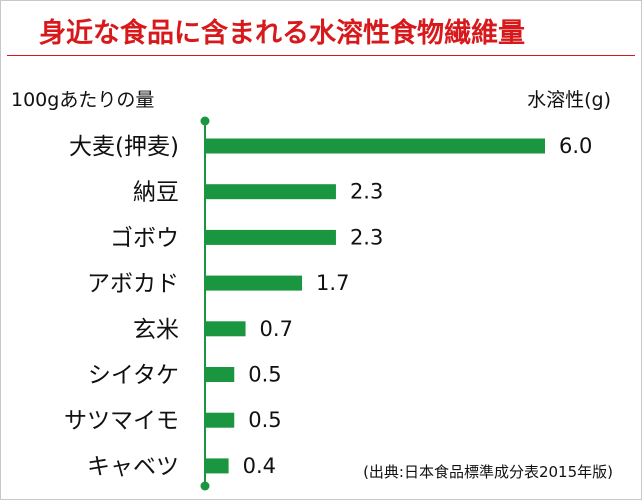  I want to click on chart-title: 身近な食品に含まれる水溶性食物繊維量, so click(282, 33).